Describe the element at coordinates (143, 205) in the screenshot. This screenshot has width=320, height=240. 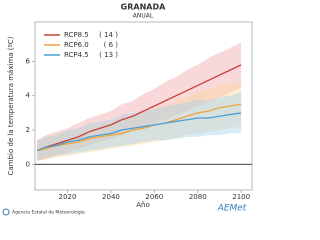
I see `x-axis-label: Año` at that location.